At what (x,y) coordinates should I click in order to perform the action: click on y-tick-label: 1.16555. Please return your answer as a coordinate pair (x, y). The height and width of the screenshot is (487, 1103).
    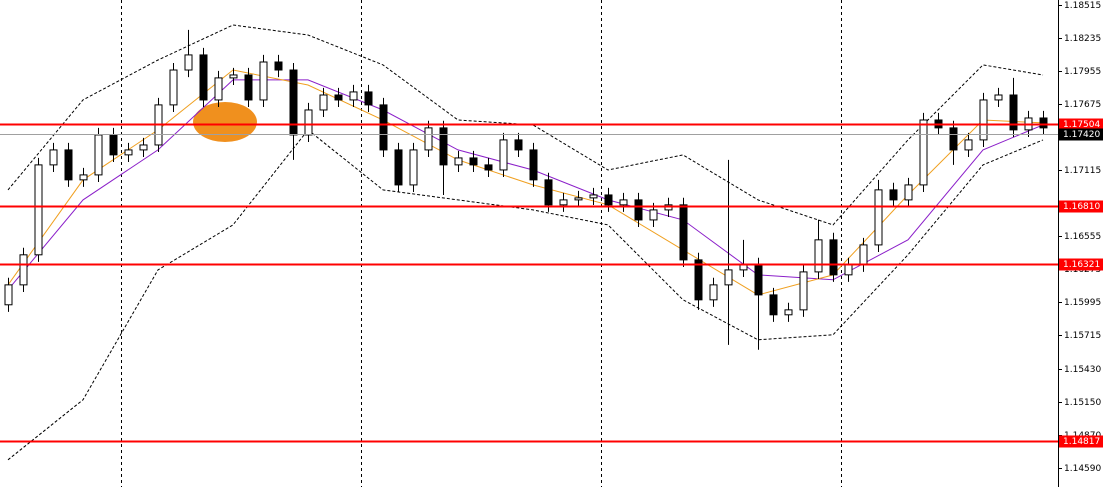
    Looking at the image, I should click on (1082, 237).